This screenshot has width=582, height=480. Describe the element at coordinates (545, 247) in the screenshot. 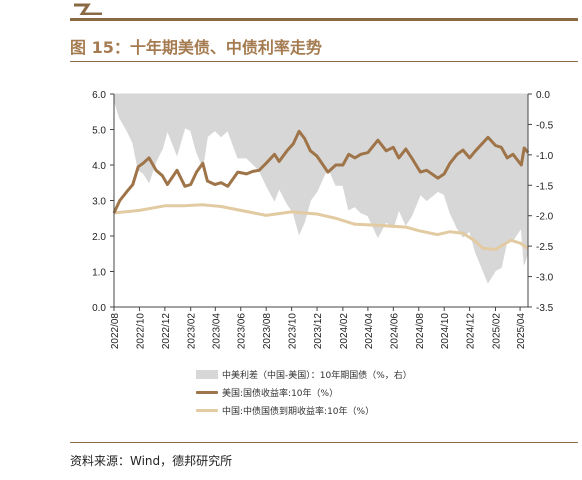

I see `y-right-tick-label: -2.5` at that location.